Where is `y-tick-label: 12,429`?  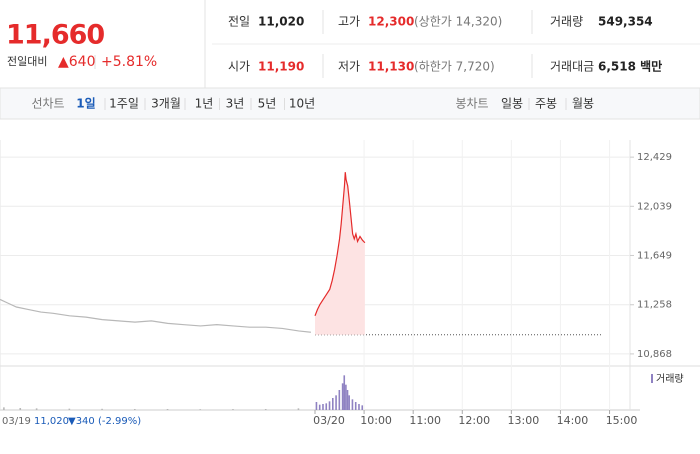
y-tick-label: 12,429 is located at coordinates (654, 157).